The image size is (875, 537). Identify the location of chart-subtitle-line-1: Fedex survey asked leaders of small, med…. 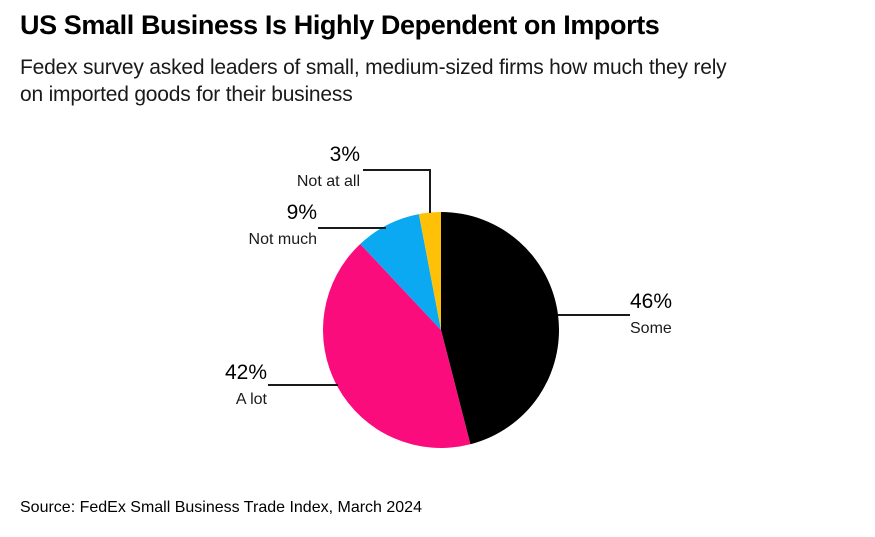
(373, 67).